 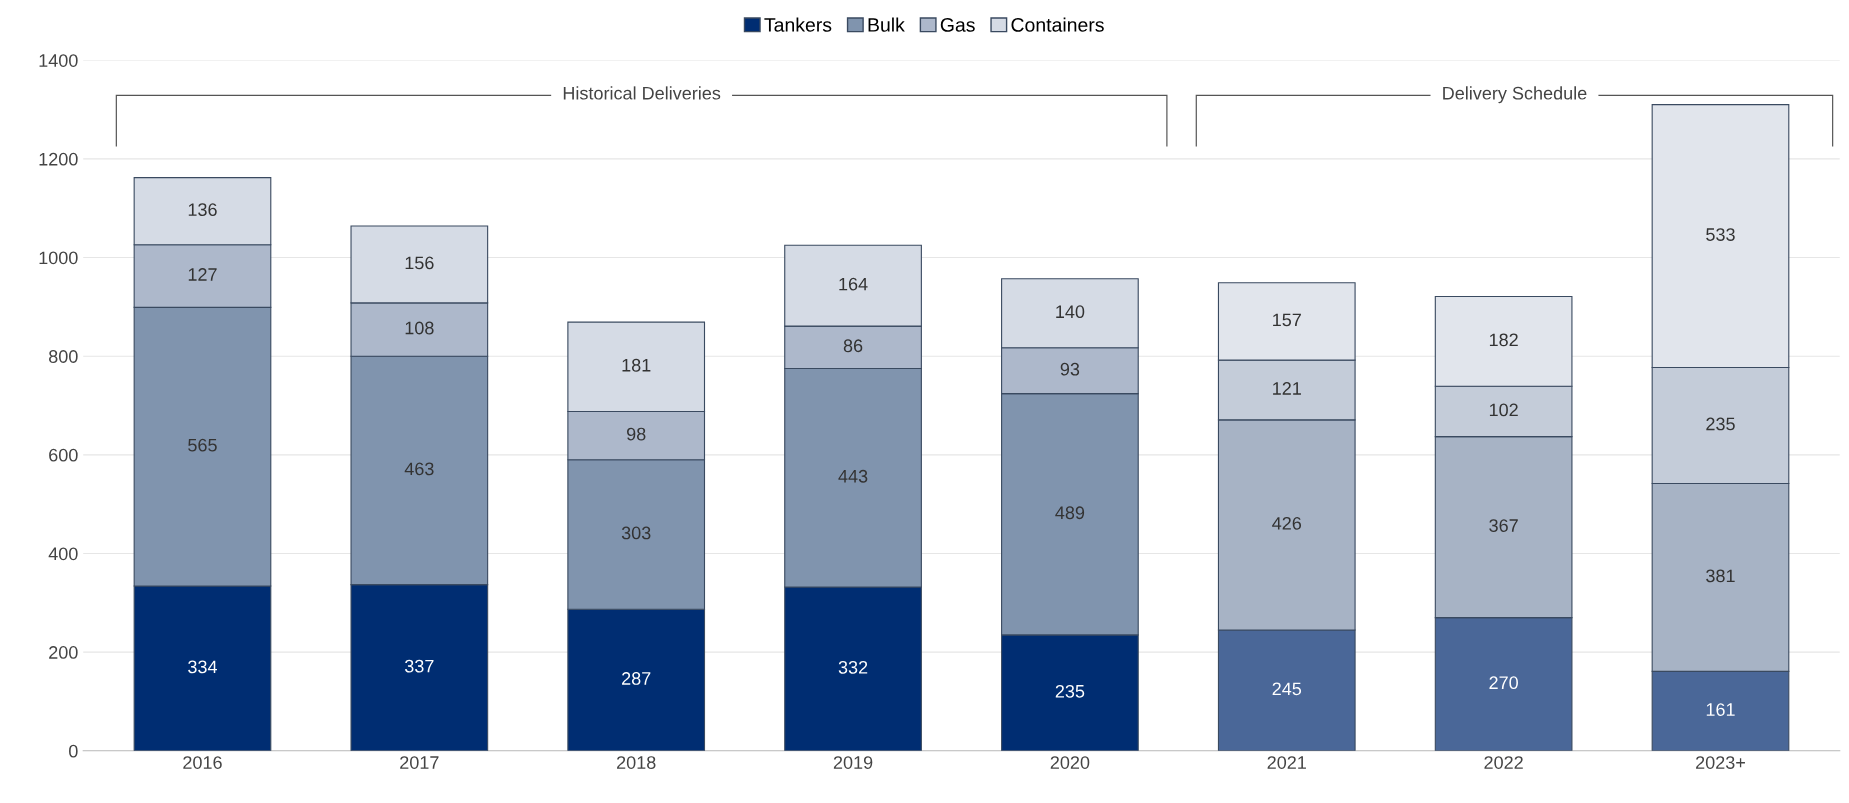 I want to click on x-tick-label: 2021, so click(x=1286, y=762).